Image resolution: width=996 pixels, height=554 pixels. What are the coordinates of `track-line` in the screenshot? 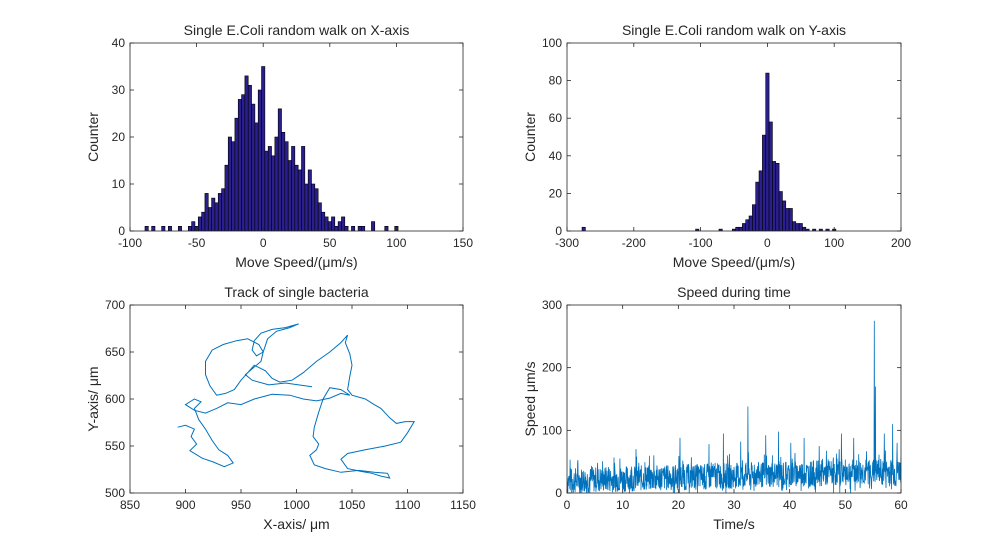 It's located at (296, 401).